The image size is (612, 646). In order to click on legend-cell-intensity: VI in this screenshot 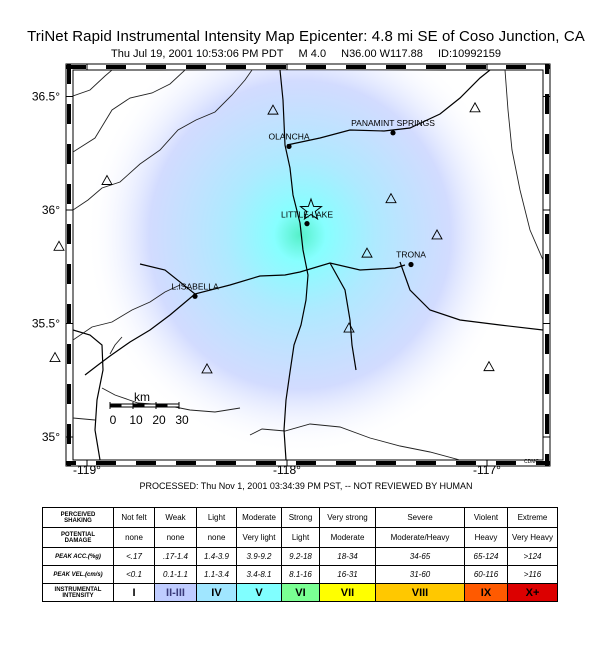, I will do `click(300, 592)`.